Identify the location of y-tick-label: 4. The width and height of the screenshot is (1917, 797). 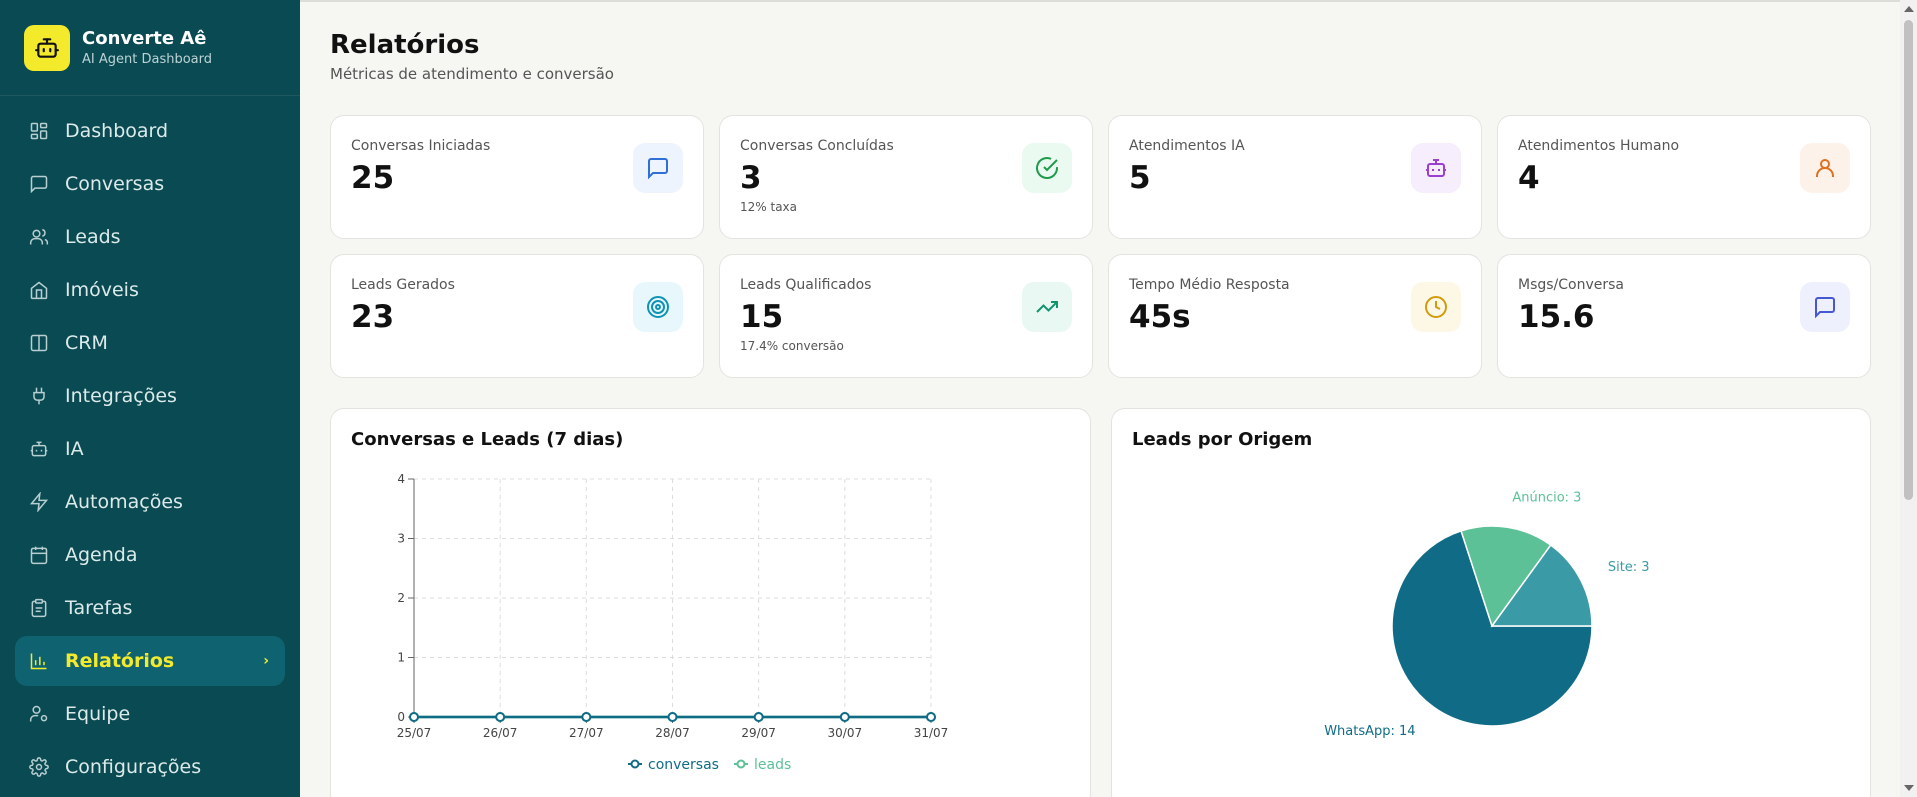
(401, 479).